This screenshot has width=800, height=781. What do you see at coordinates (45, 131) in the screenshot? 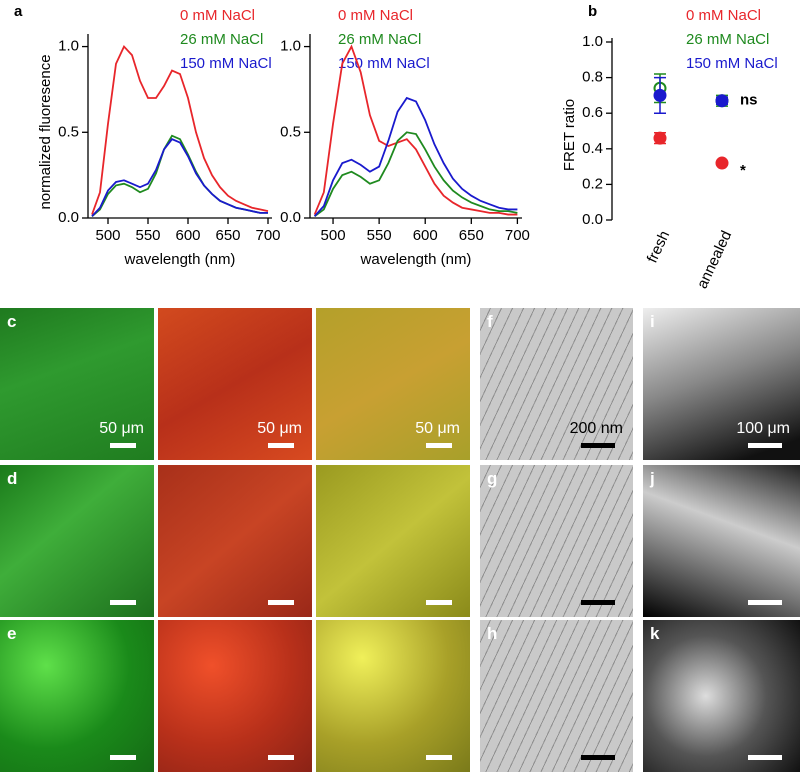
I see `y-axis-label: normalized fluoresence` at bounding box center [45, 131].